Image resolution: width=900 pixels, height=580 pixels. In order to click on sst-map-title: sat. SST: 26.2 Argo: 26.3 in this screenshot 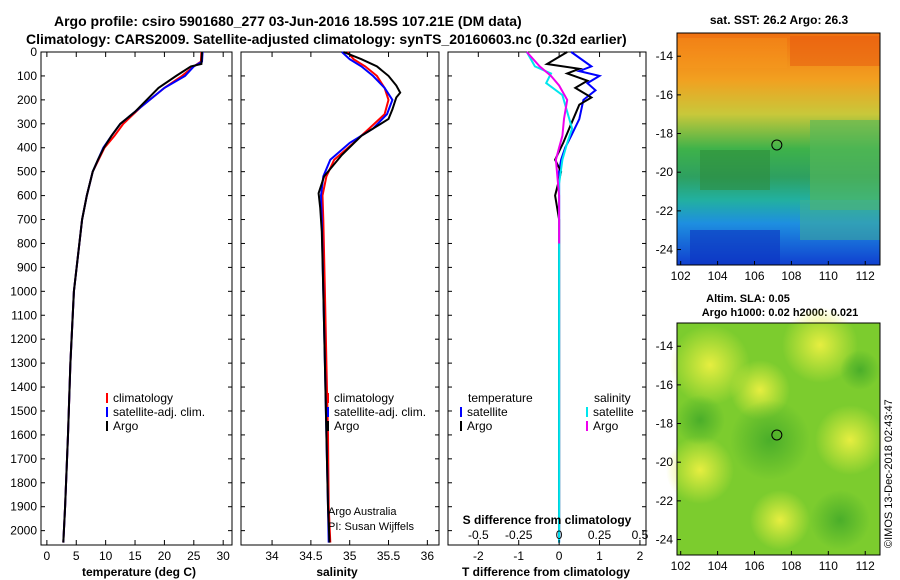, I will do `click(779, 20)`.